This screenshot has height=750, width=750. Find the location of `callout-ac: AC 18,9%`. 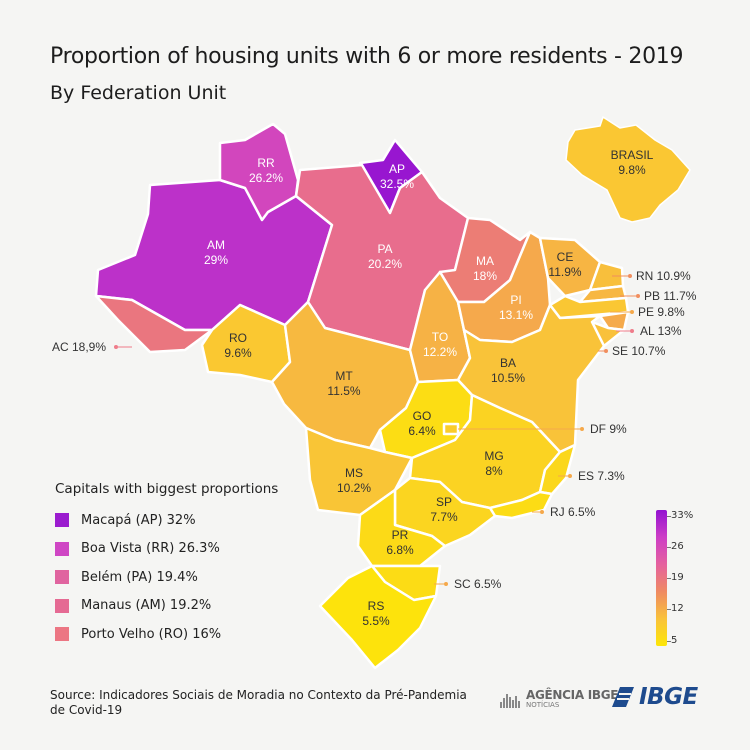

callout-ac: AC 18,9% is located at coordinates (92, 347).